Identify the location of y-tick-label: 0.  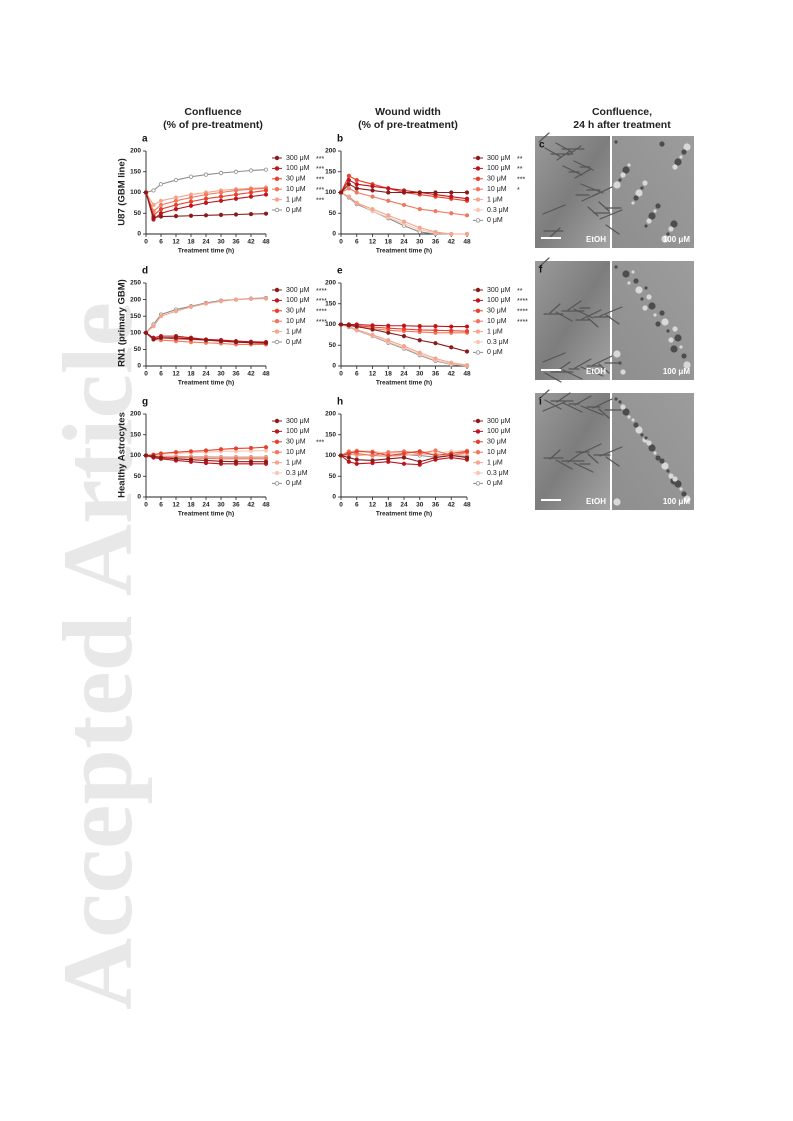
(139, 366).